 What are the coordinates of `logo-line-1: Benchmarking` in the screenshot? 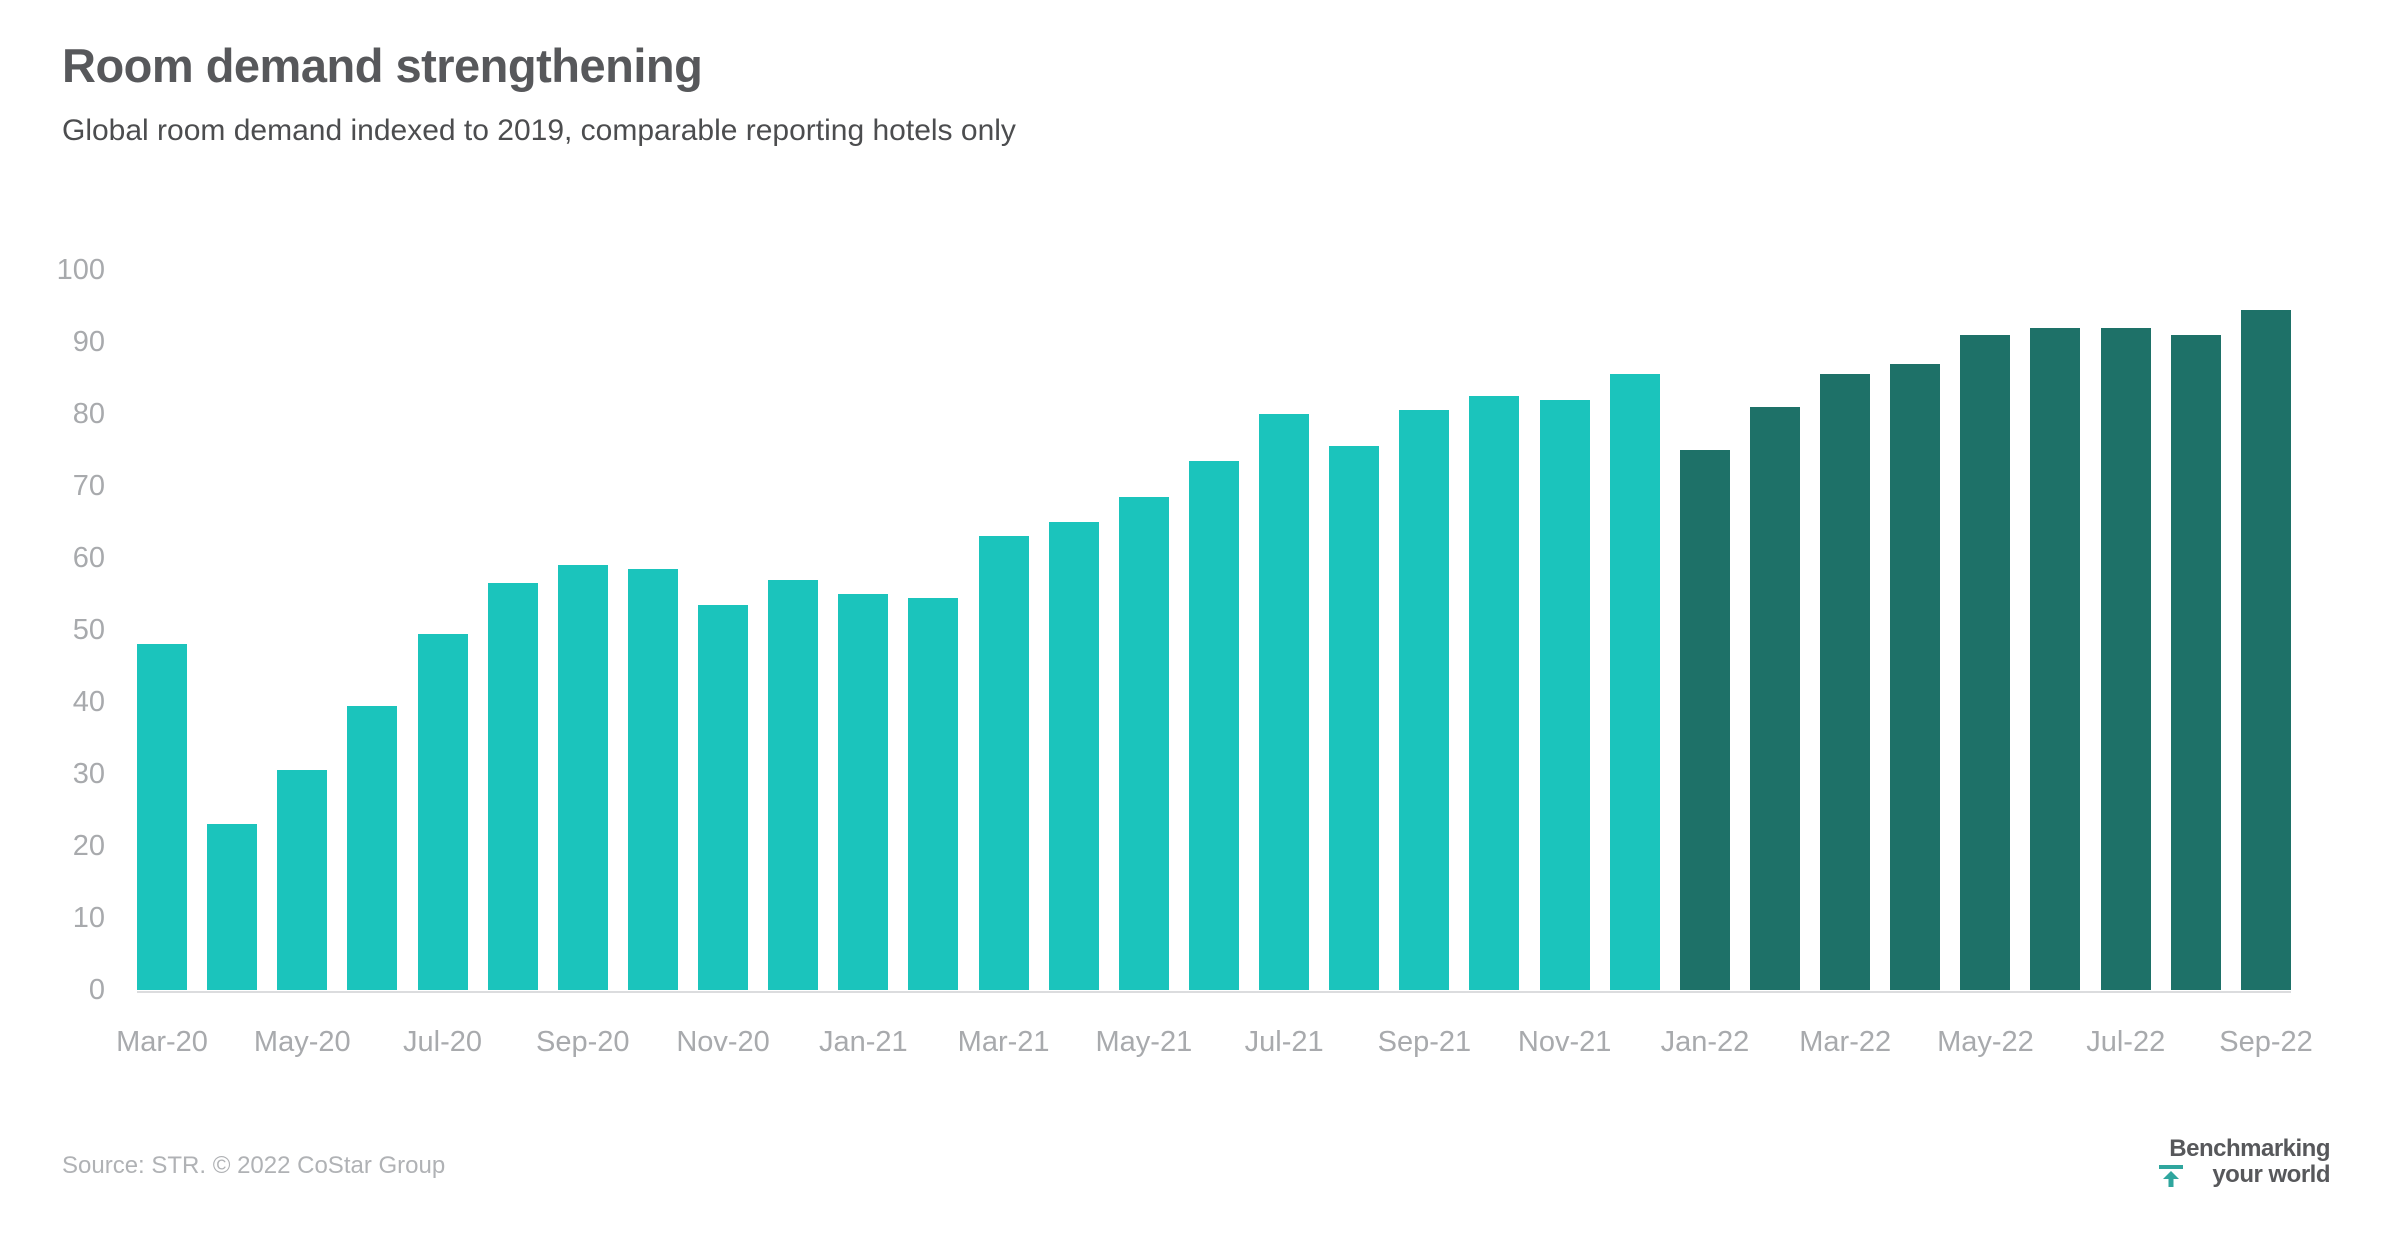 It's located at (2249, 1148).